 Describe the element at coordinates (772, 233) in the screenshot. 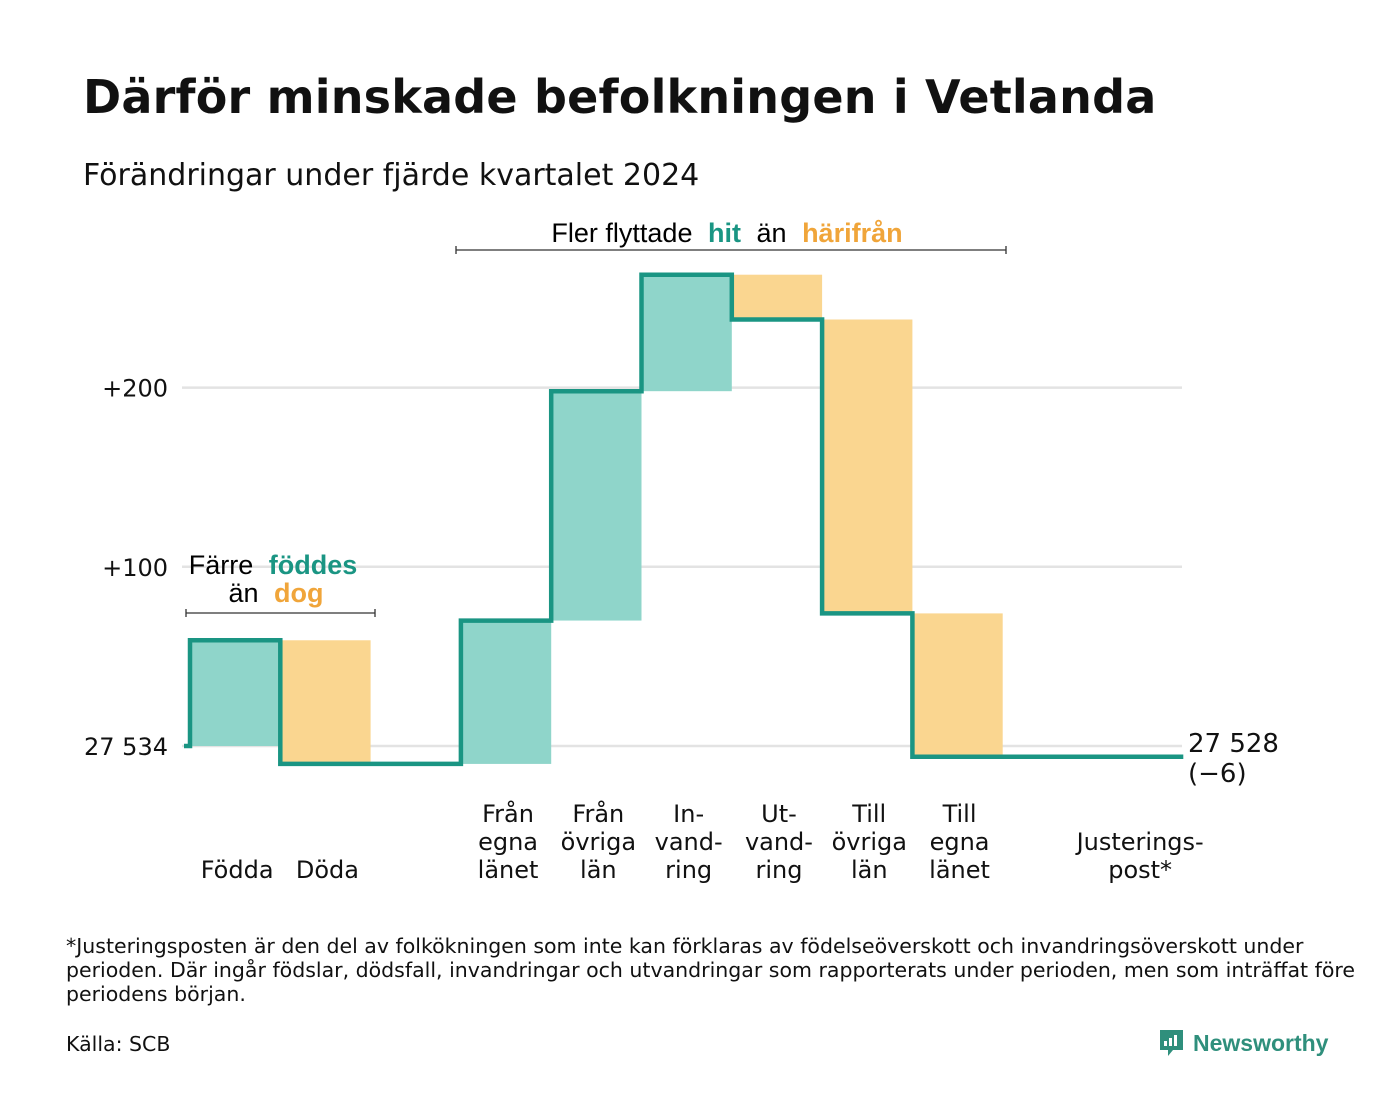

I see `annotation-migration-text2: än` at that location.